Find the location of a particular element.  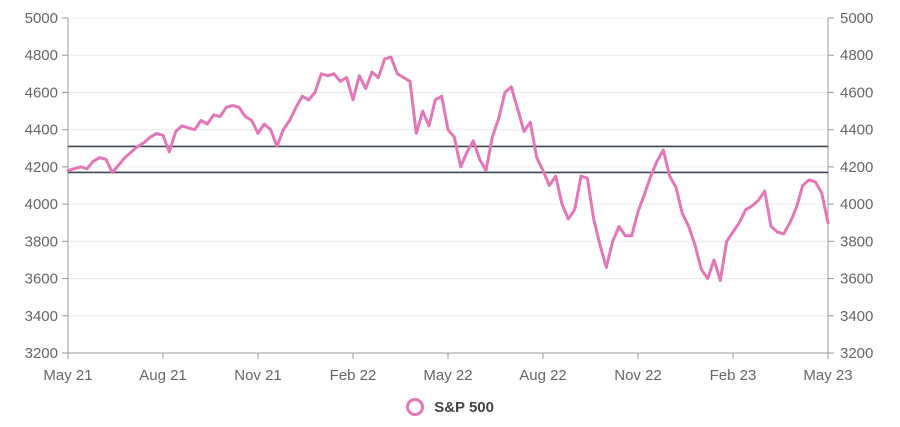

x-tick-label: Feb 22 is located at coordinates (353, 375).